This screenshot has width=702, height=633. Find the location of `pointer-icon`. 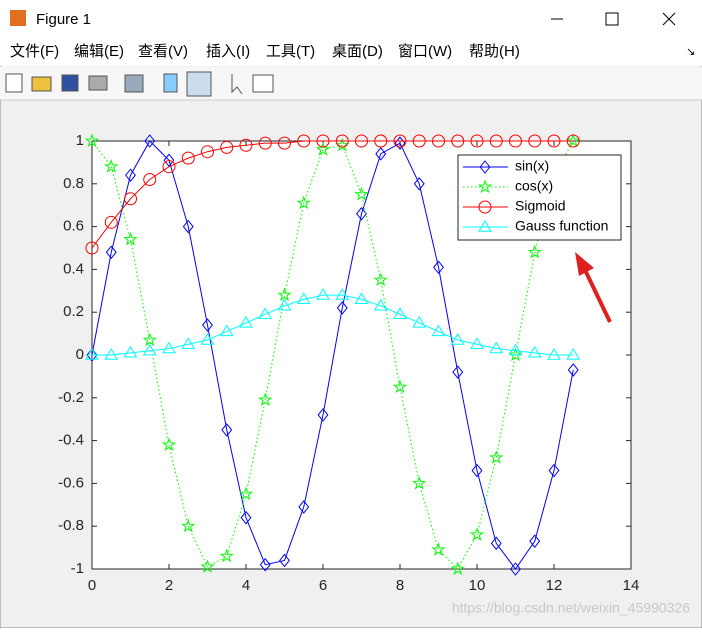

pointer-icon is located at coordinates (237, 84).